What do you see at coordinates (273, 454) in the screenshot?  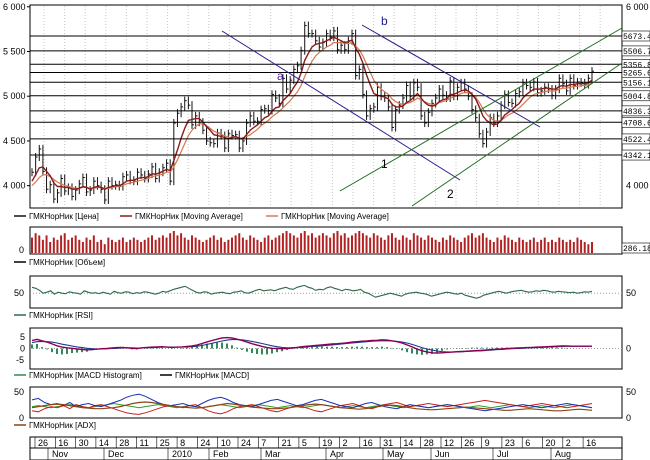 I see `x-month-label: Mar` at bounding box center [273, 454].